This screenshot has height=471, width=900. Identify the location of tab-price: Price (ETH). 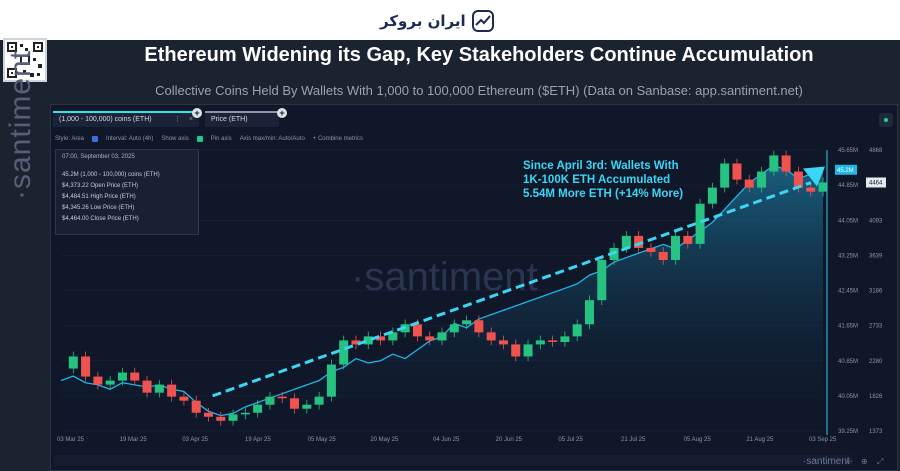
(242, 119).